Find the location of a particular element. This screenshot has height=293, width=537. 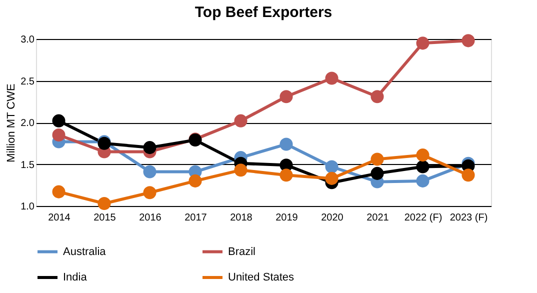

y-tick-label: 1.5 is located at coordinates (27, 165).